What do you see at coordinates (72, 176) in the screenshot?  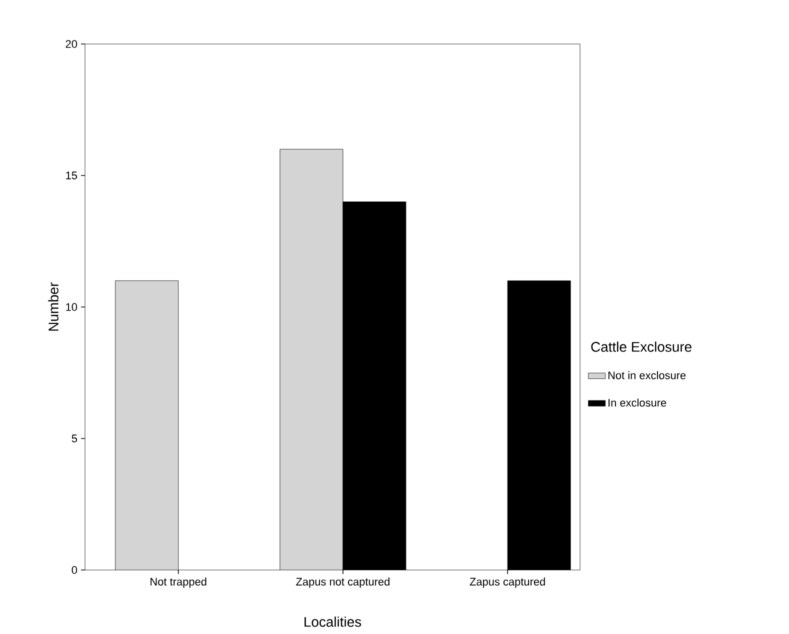 I see `y-tick-label: 15` at bounding box center [72, 176].